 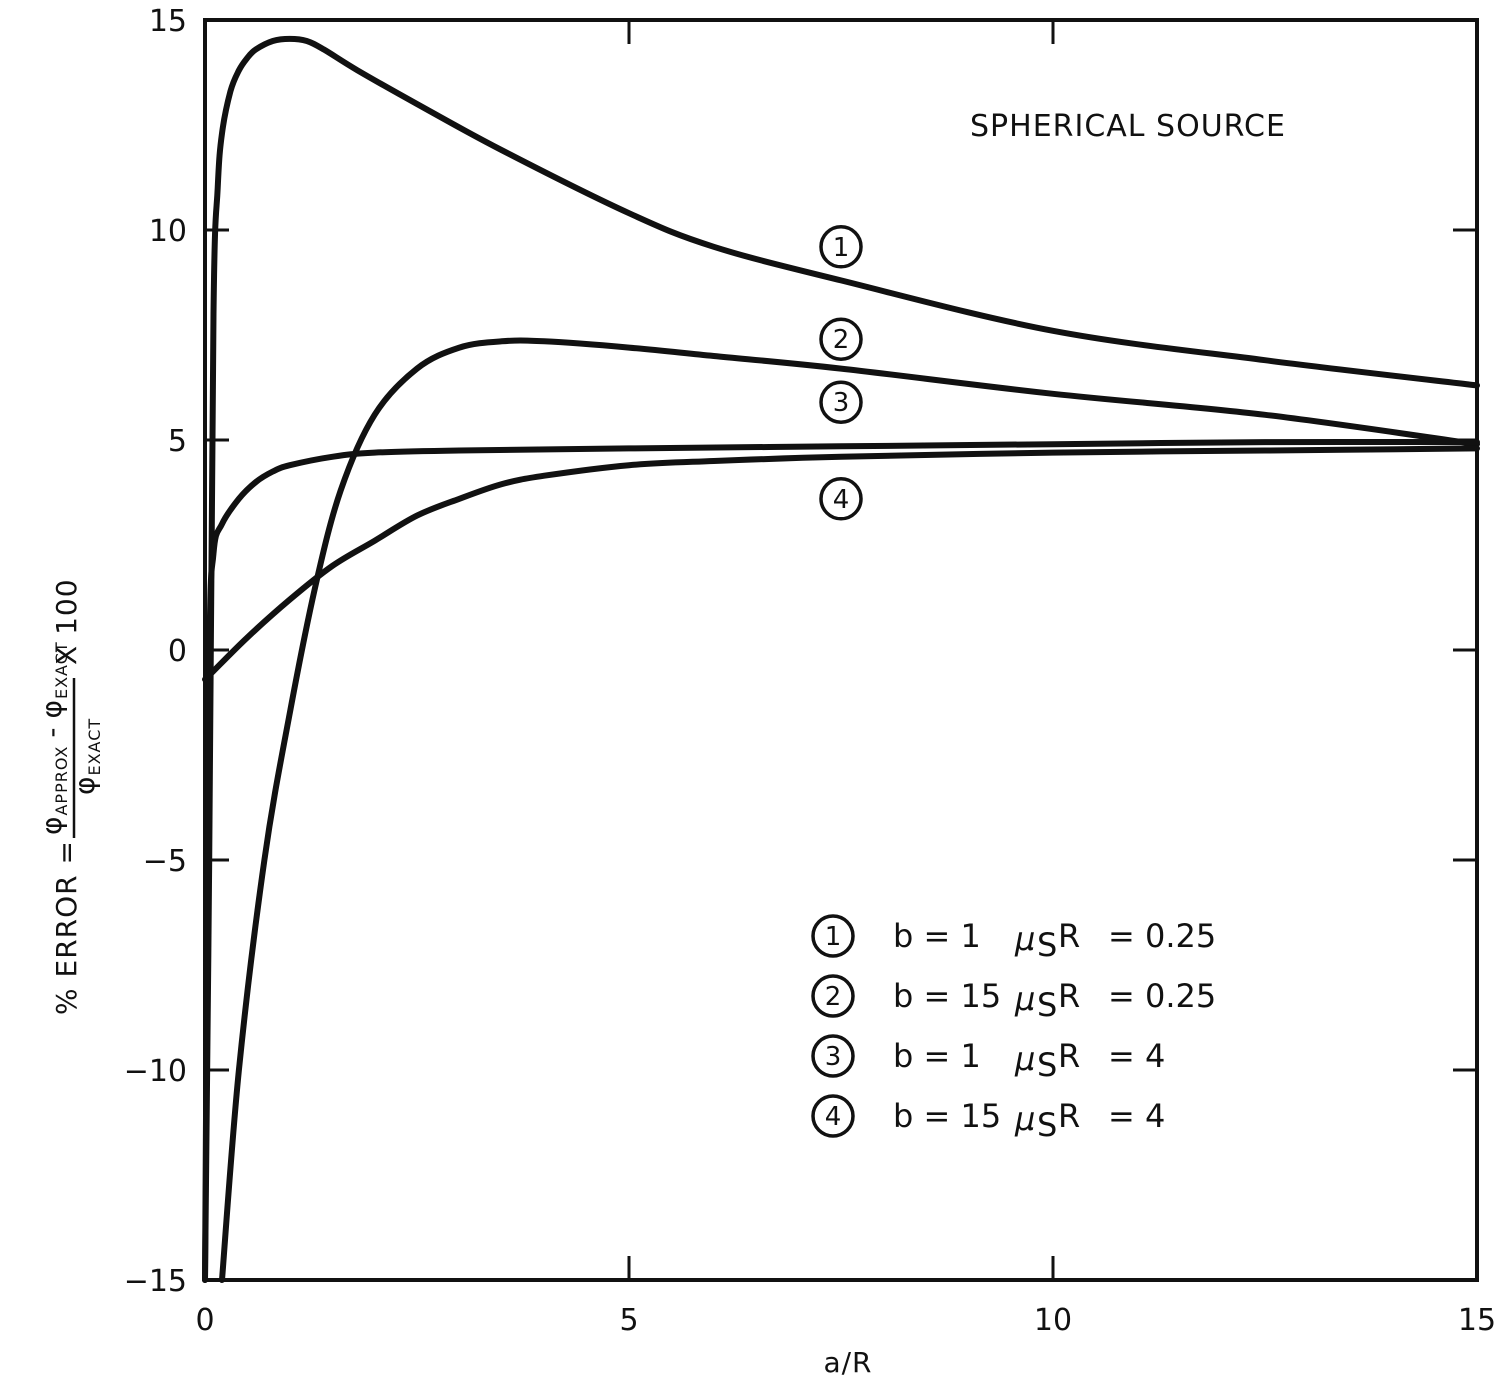 What do you see at coordinates (165, 861) in the screenshot?
I see `y-tick-label: −5` at bounding box center [165, 861].